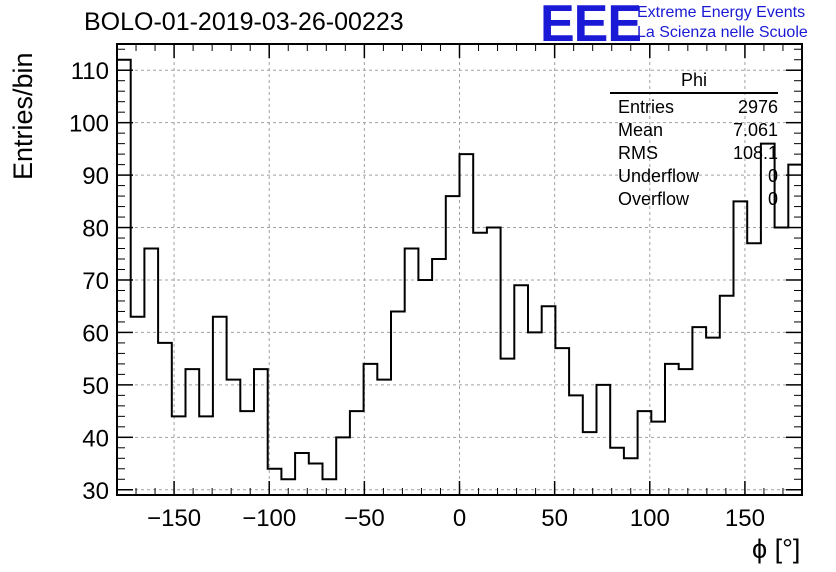 Image resolution: width=836 pixels, height=572 pixels. Describe the element at coordinates (364, 518) in the screenshot. I see `x-tick-label: −50` at that location.